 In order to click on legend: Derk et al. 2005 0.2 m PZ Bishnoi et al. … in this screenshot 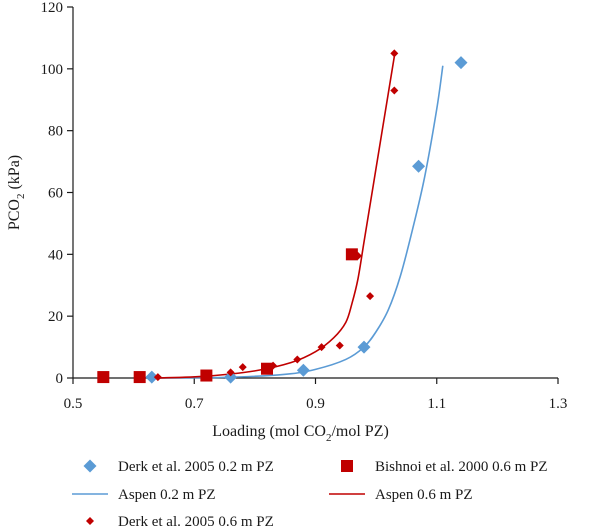, I will do `click(310, 493)`.